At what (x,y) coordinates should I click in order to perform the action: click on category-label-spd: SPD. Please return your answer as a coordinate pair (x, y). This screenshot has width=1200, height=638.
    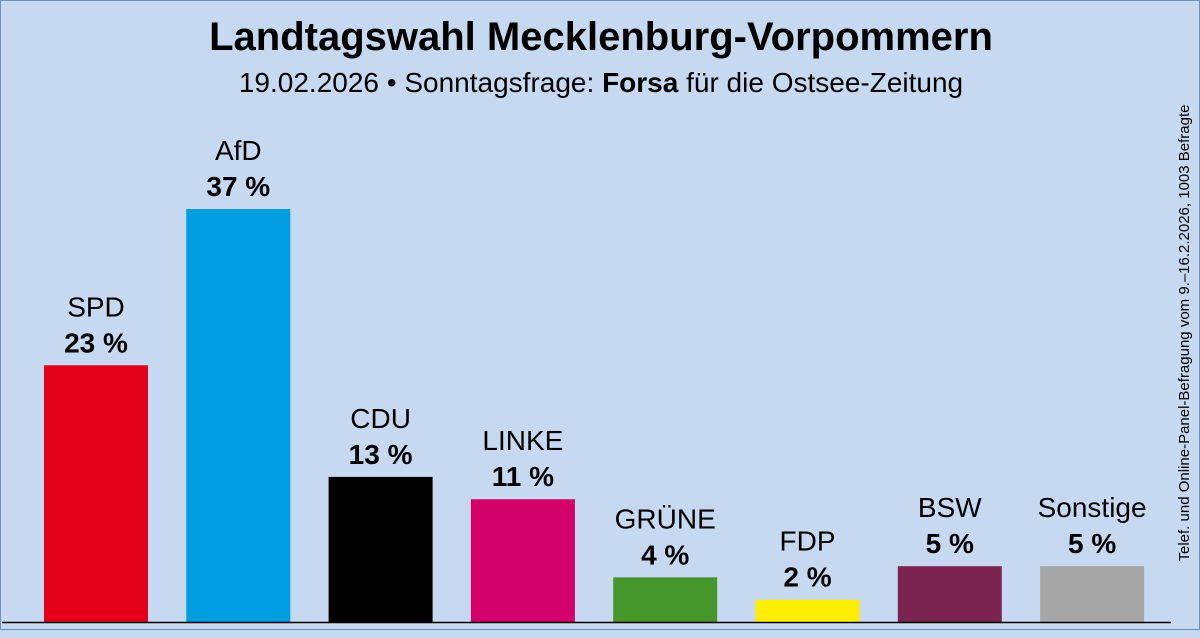
    Looking at the image, I should click on (96, 306).